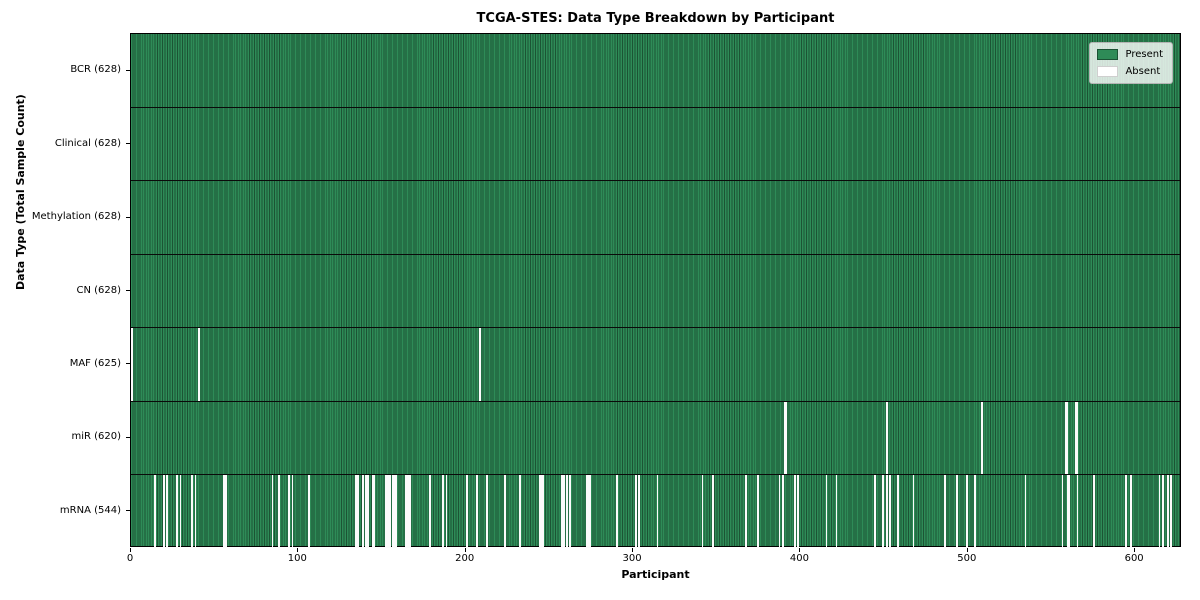 This screenshot has width=1200, height=600. What do you see at coordinates (297, 558) in the screenshot?
I see `xtick-label-100: 100` at bounding box center [297, 558].